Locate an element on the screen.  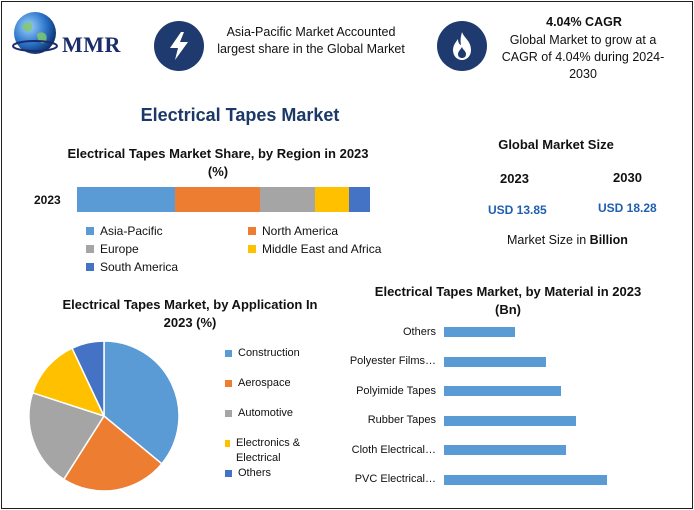
pie-slice-aerospace is located at coordinates (112, 453).